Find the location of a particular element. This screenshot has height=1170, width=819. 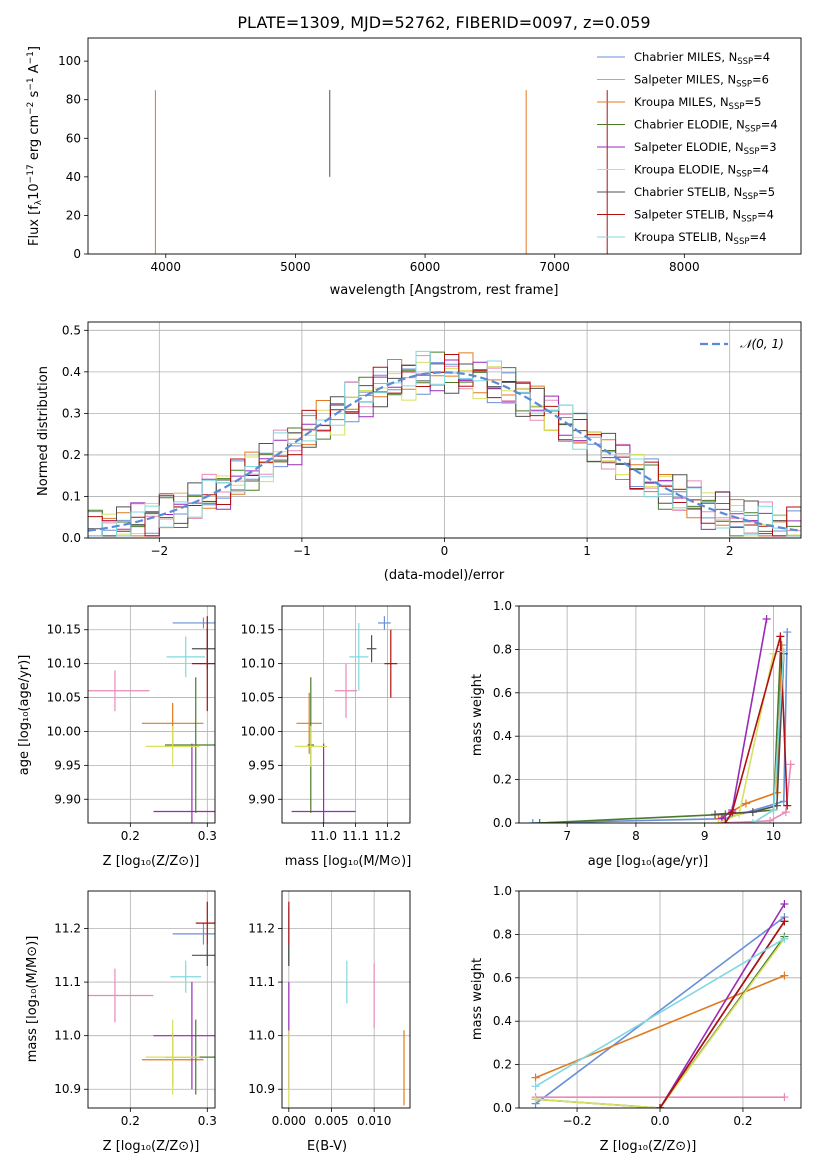

x-tick-label: 0.0 is located at coordinates (659, 1121).